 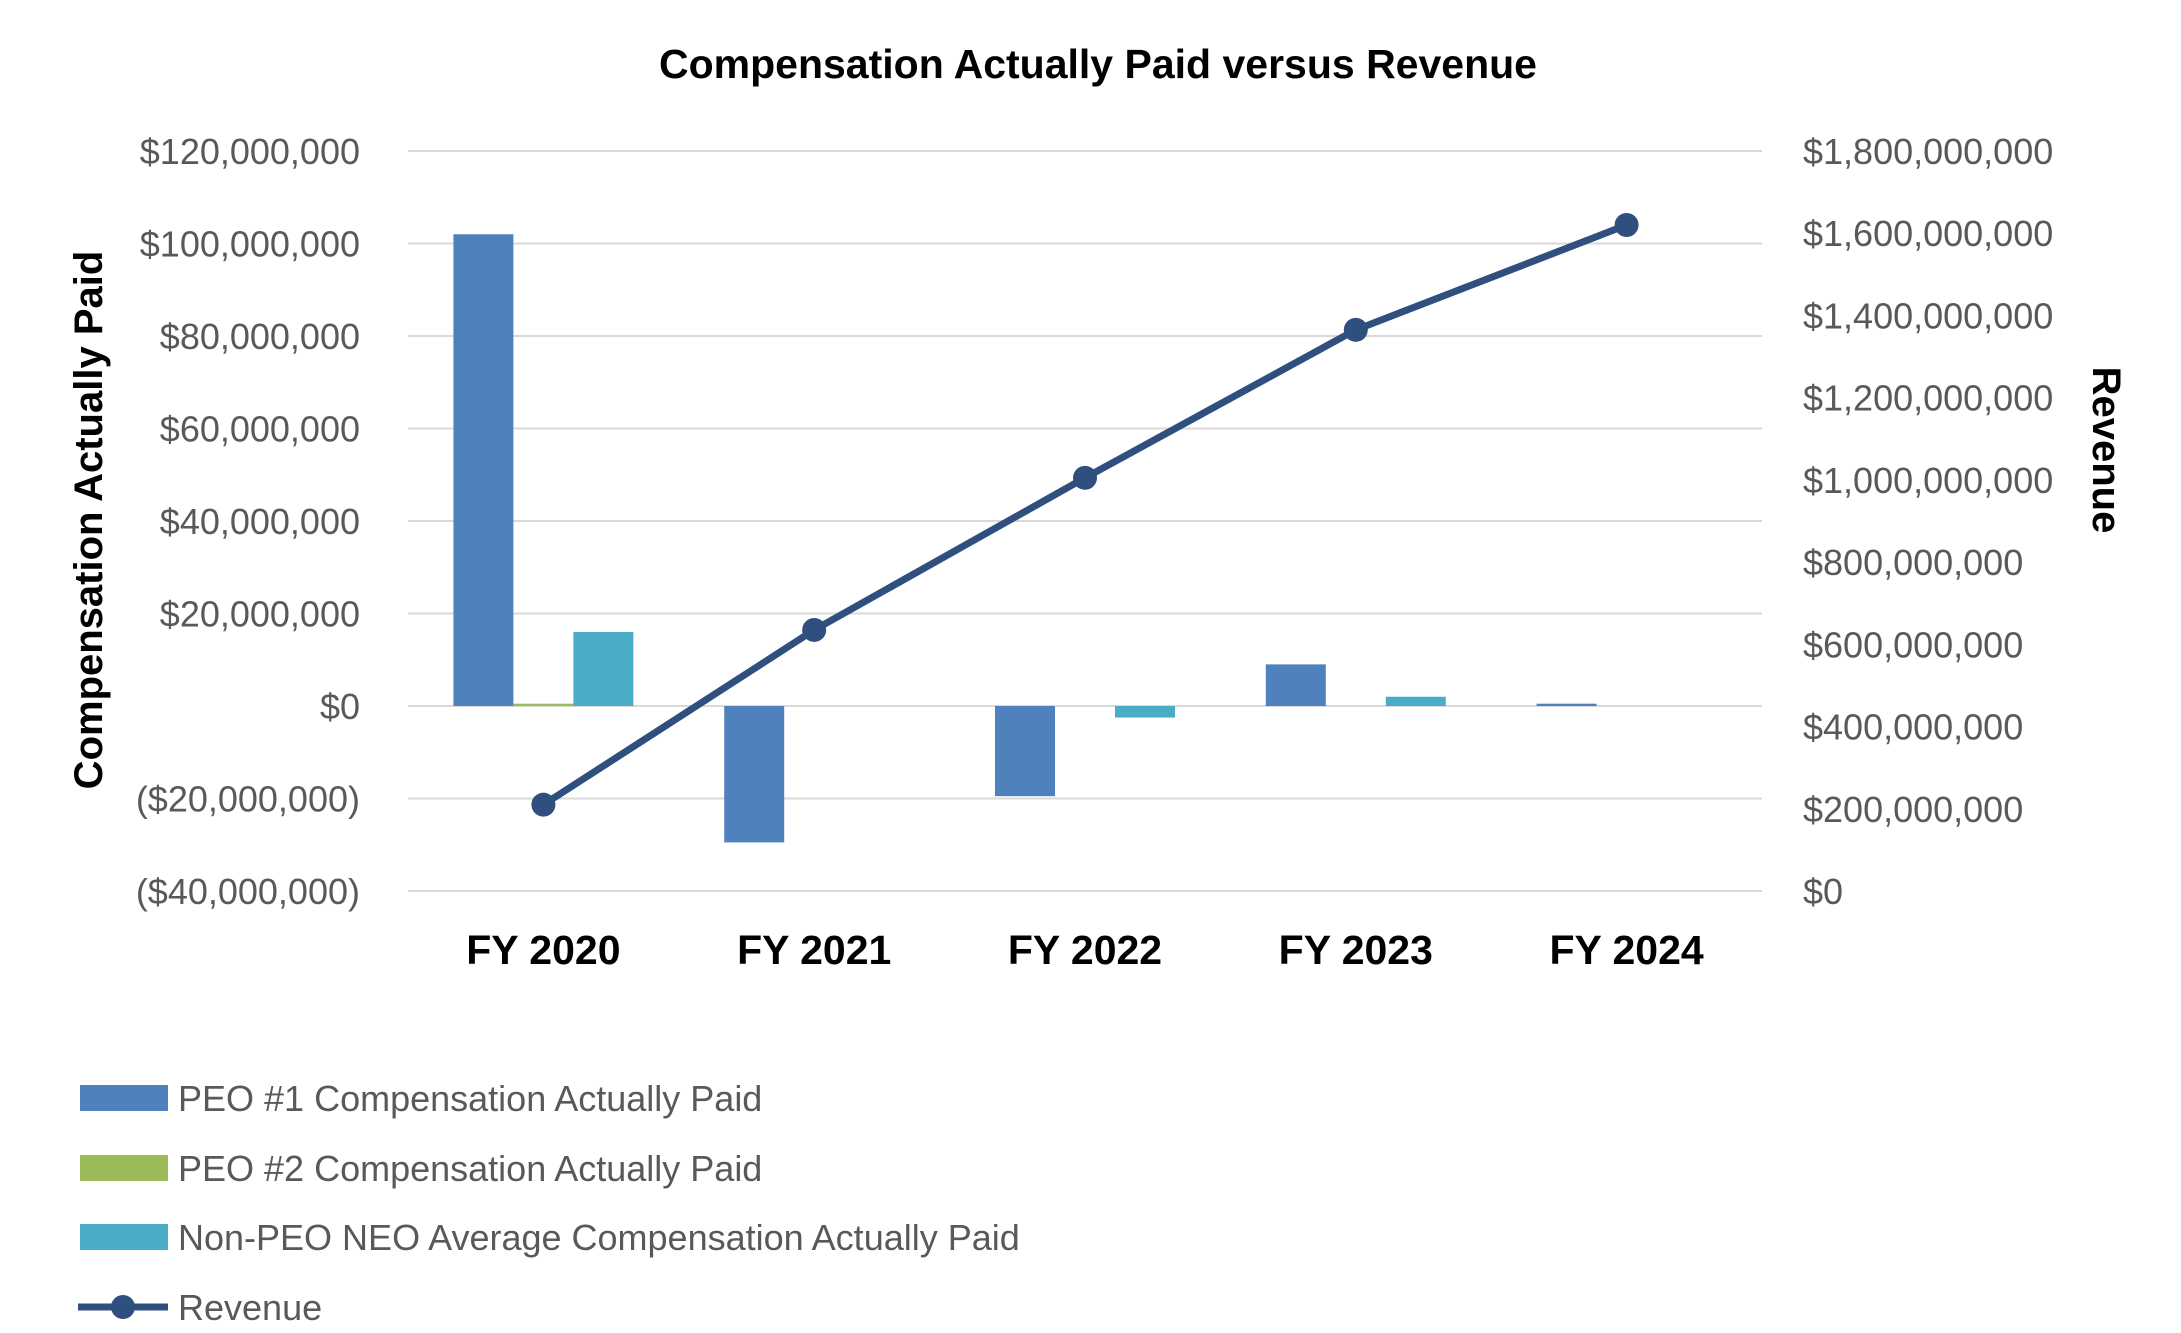 I want to click on legend-marker, so click(x=123, y=1307).